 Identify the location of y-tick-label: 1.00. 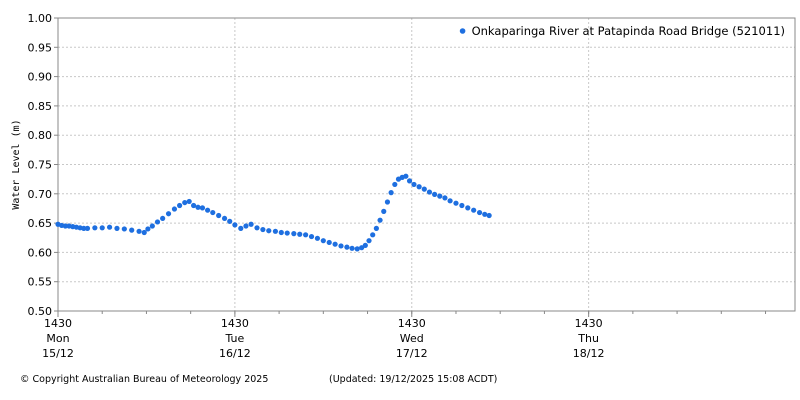
(40, 18).